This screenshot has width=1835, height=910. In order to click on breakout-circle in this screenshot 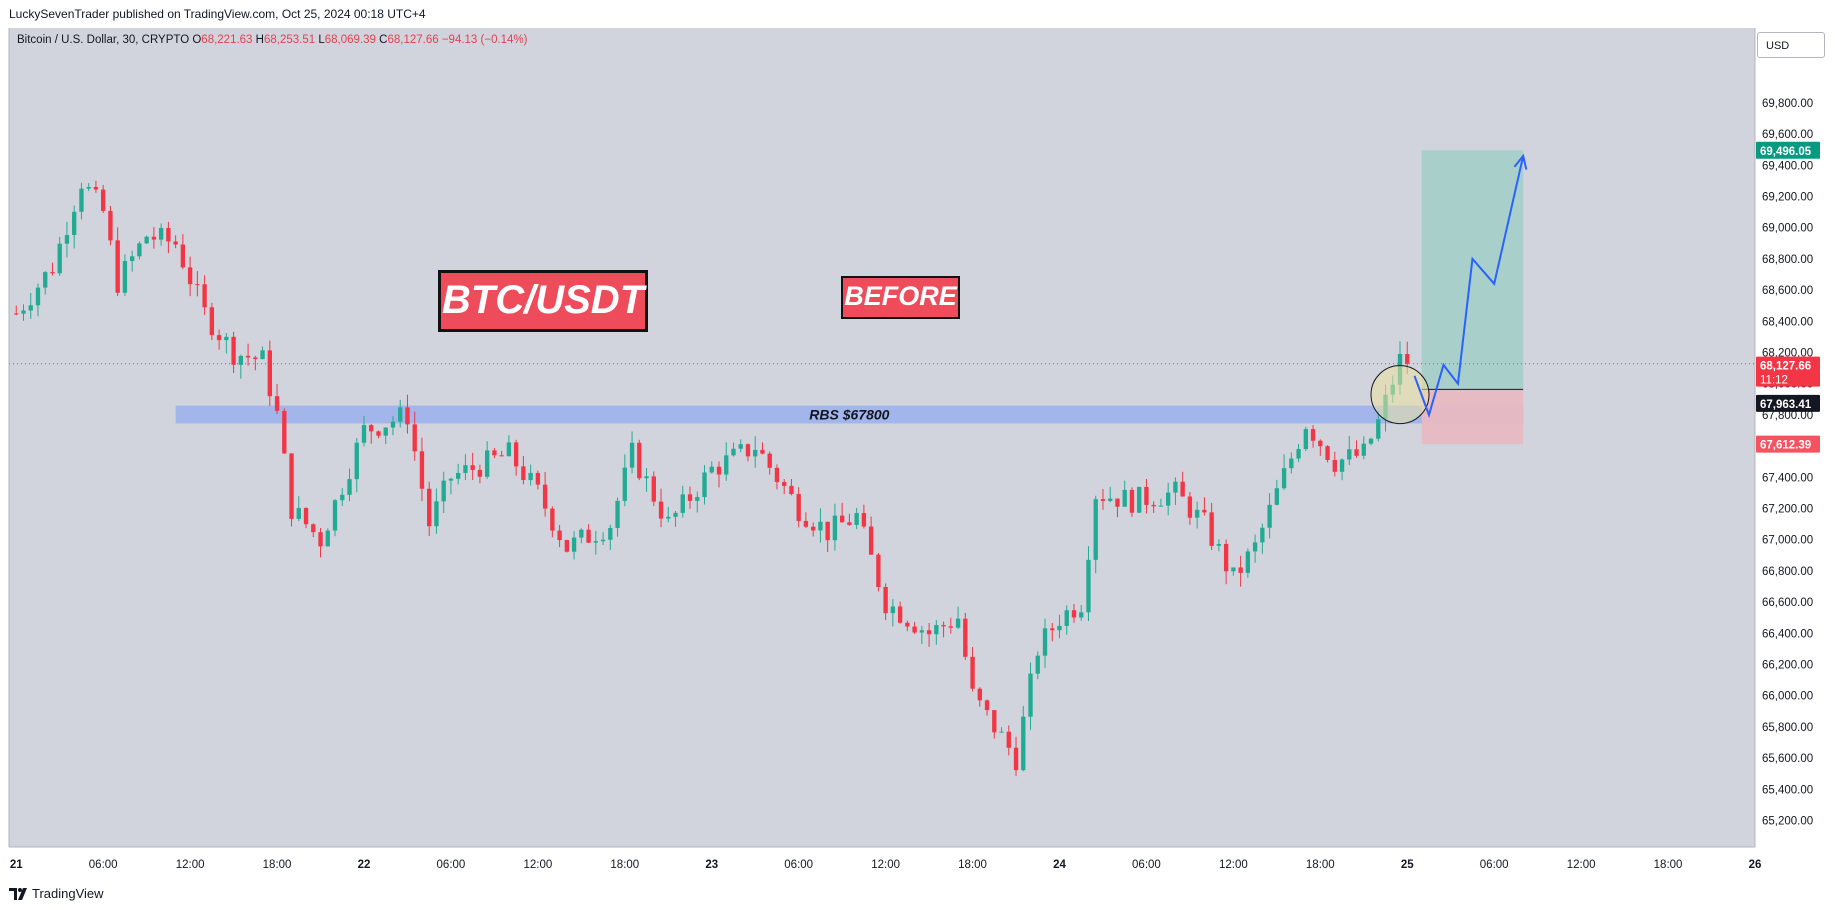, I will do `click(1400, 395)`.